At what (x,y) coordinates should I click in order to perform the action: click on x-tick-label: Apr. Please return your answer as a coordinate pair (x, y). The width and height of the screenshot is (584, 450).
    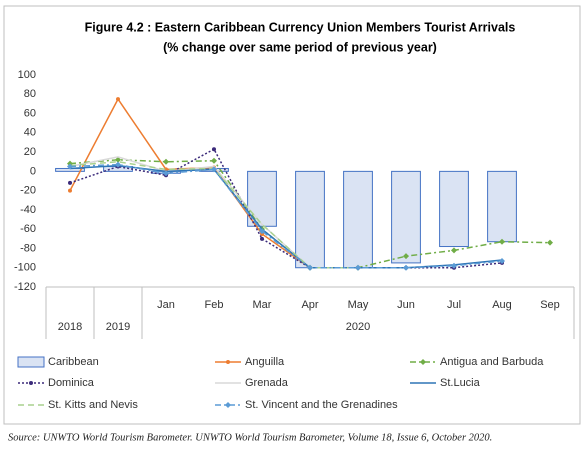
    Looking at the image, I should click on (309, 305).